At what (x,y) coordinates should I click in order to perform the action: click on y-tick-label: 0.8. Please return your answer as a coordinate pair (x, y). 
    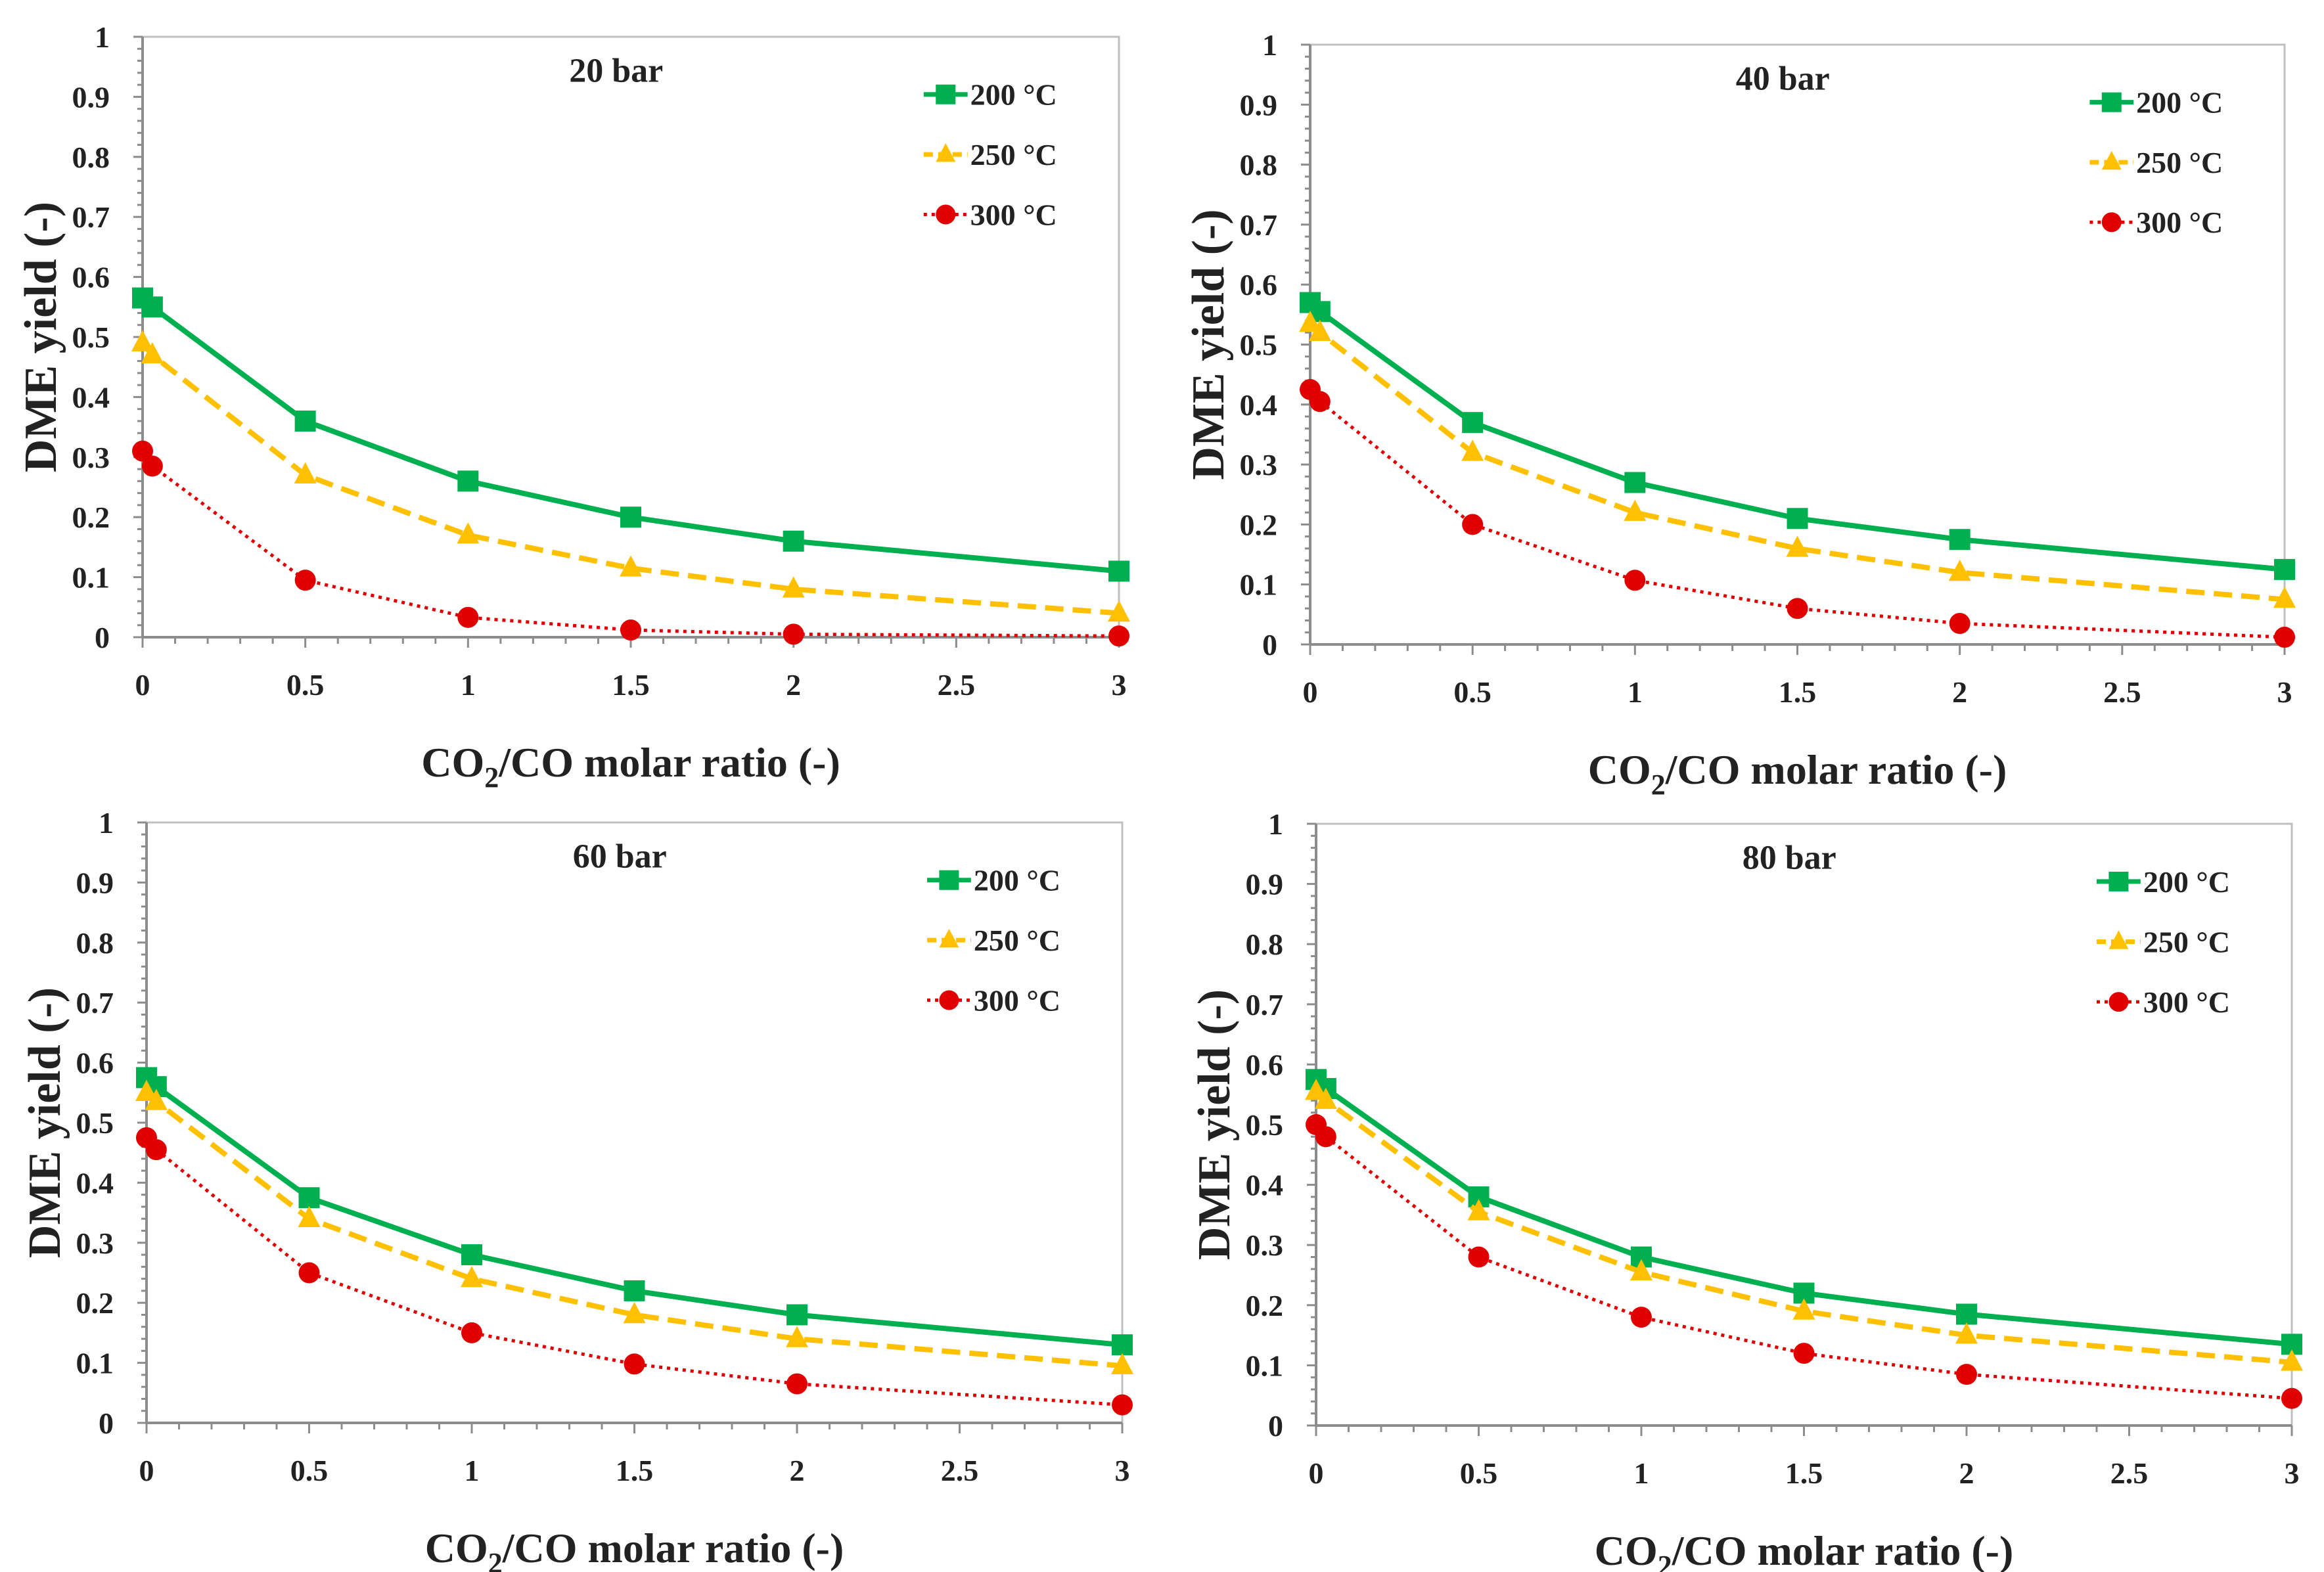
    Looking at the image, I should click on (1259, 165).